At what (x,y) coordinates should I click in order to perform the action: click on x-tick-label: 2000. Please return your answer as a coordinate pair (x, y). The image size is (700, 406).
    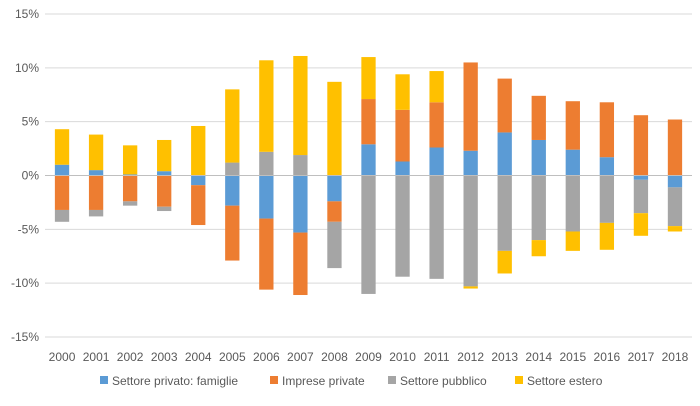
    Looking at the image, I should click on (62, 357).